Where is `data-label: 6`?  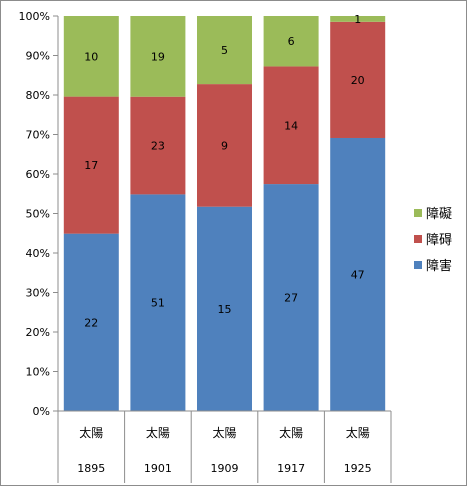
data-label: 6 is located at coordinates (291, 41).